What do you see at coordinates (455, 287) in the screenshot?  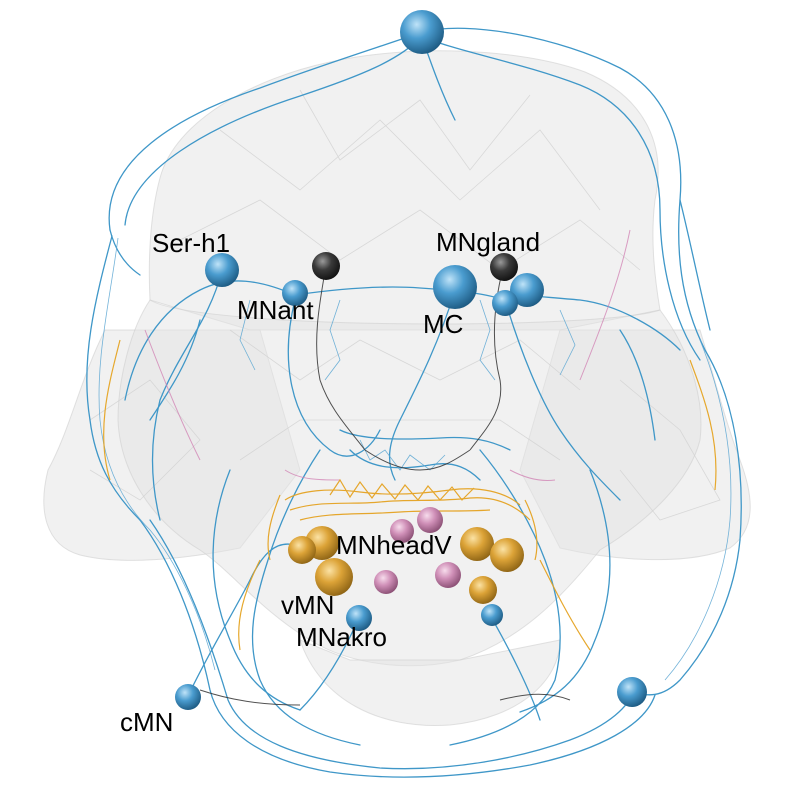 I see `soma-mc` at bounding box center [455, 287].